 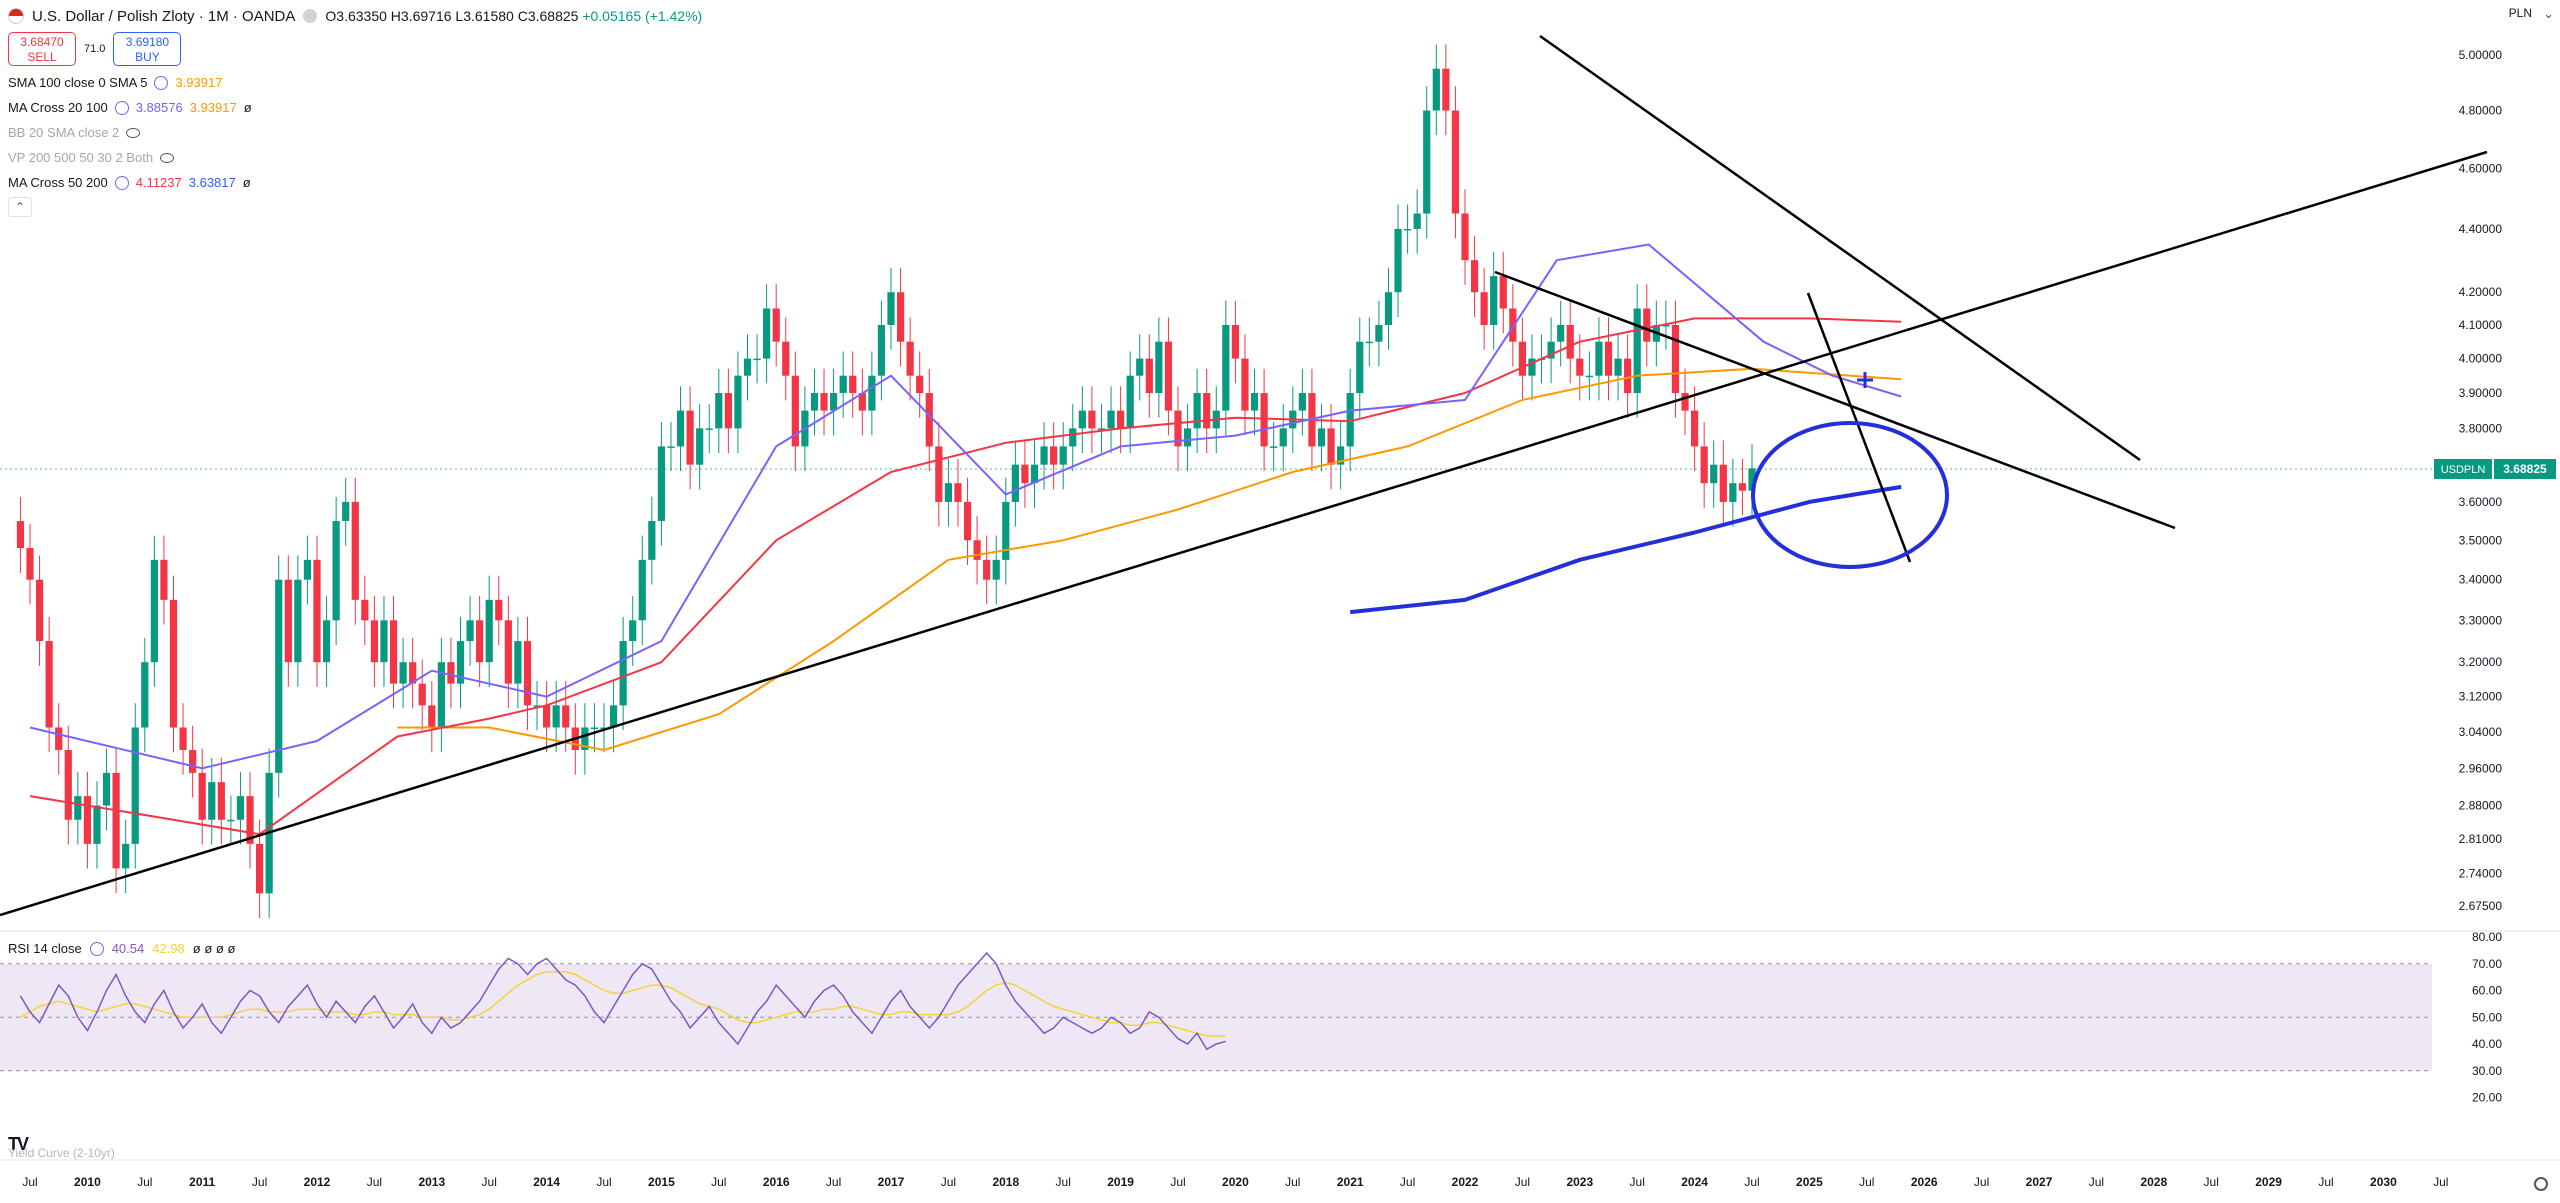 I want to click on indicator-bb: BB 20 SMA close 2, so click(x=355, y=132).